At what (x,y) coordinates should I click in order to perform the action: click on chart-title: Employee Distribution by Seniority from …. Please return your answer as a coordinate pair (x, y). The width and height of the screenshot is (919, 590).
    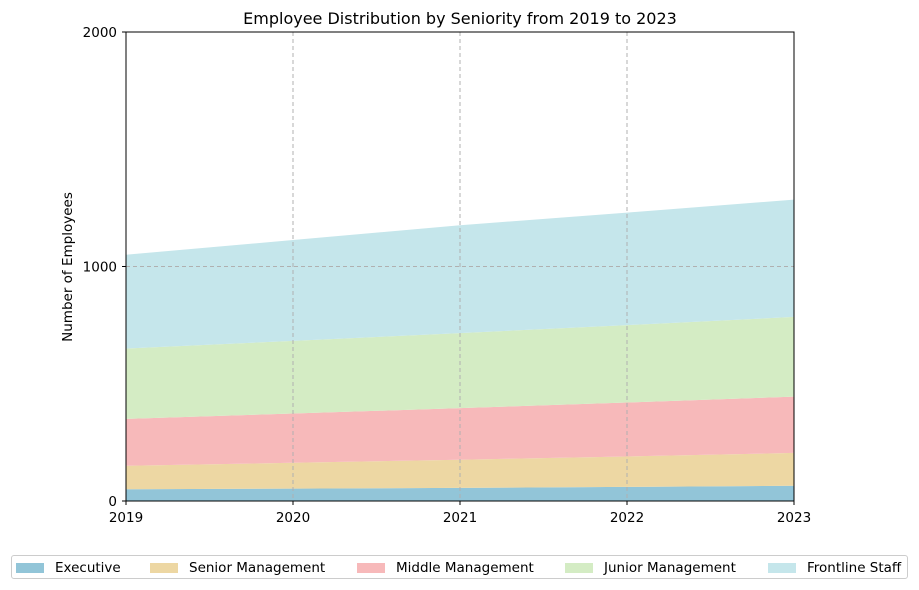
    Looking at the image, I should click on (460, 18).